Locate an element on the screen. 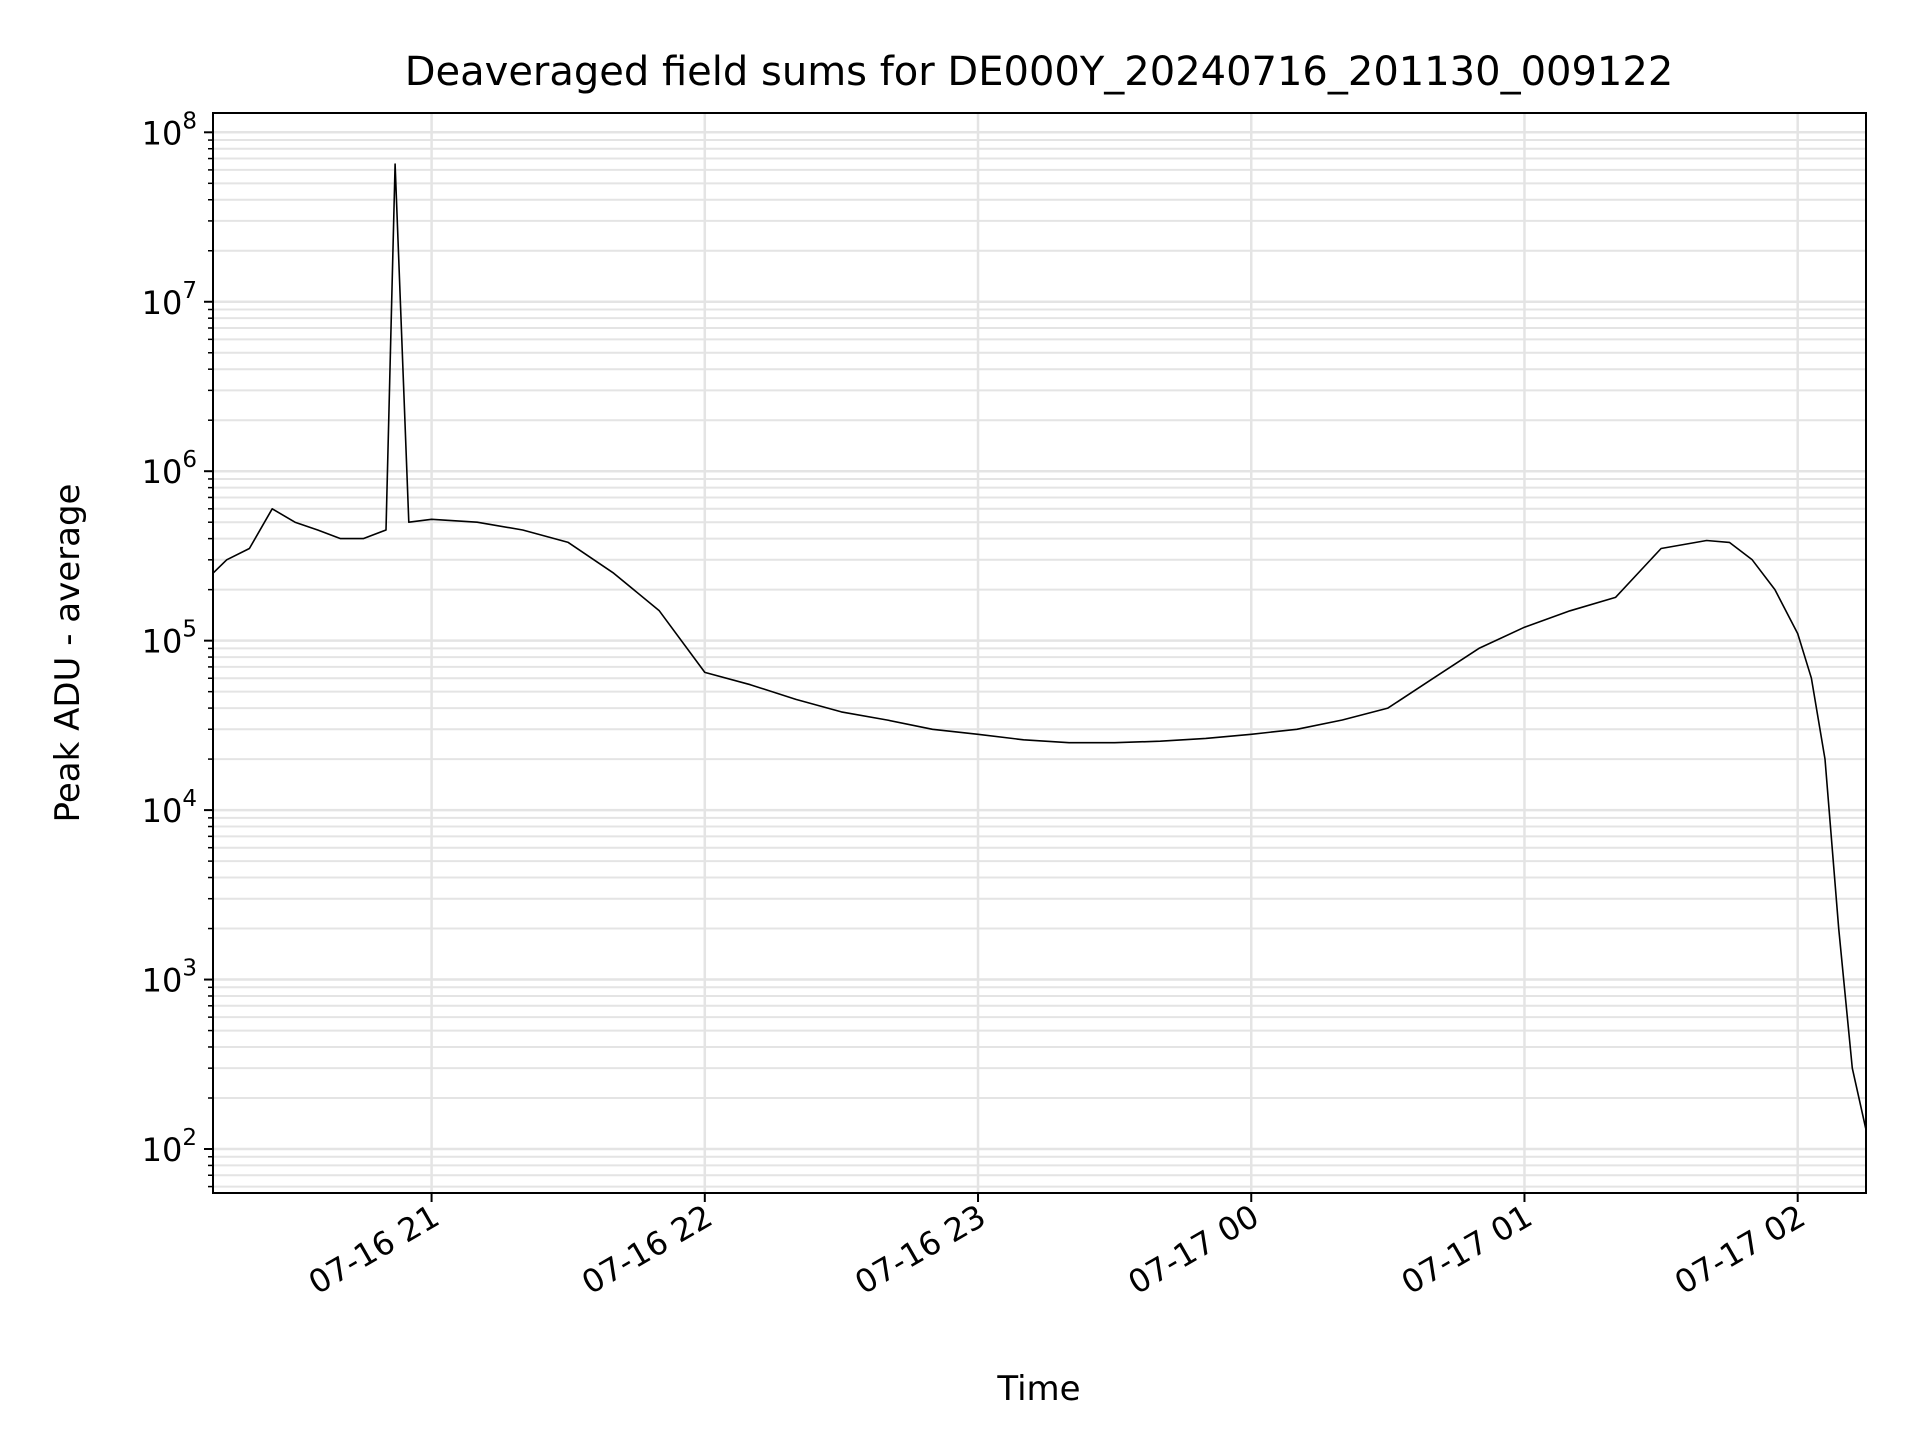 The image size is (1920, 1440). y-axis-label: Peak ADU - average is located at coordinates (68, 653).